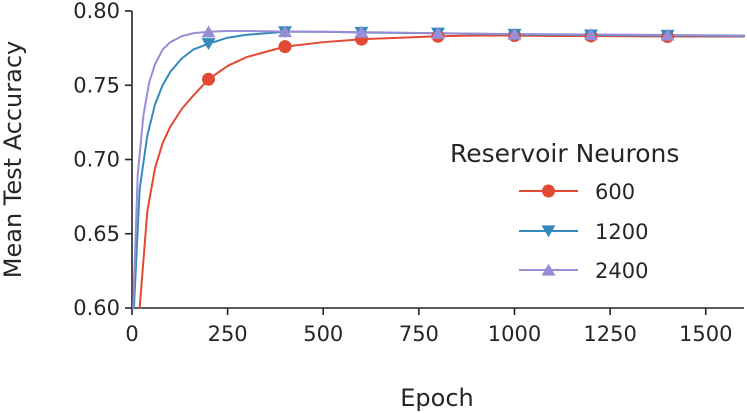 The height and width of the screenshot is (413, 747). What do you see at coordinates (96, 11) in the screenshot?
I see `y-tick-label: 0.80` at bounding box center [96, 11].